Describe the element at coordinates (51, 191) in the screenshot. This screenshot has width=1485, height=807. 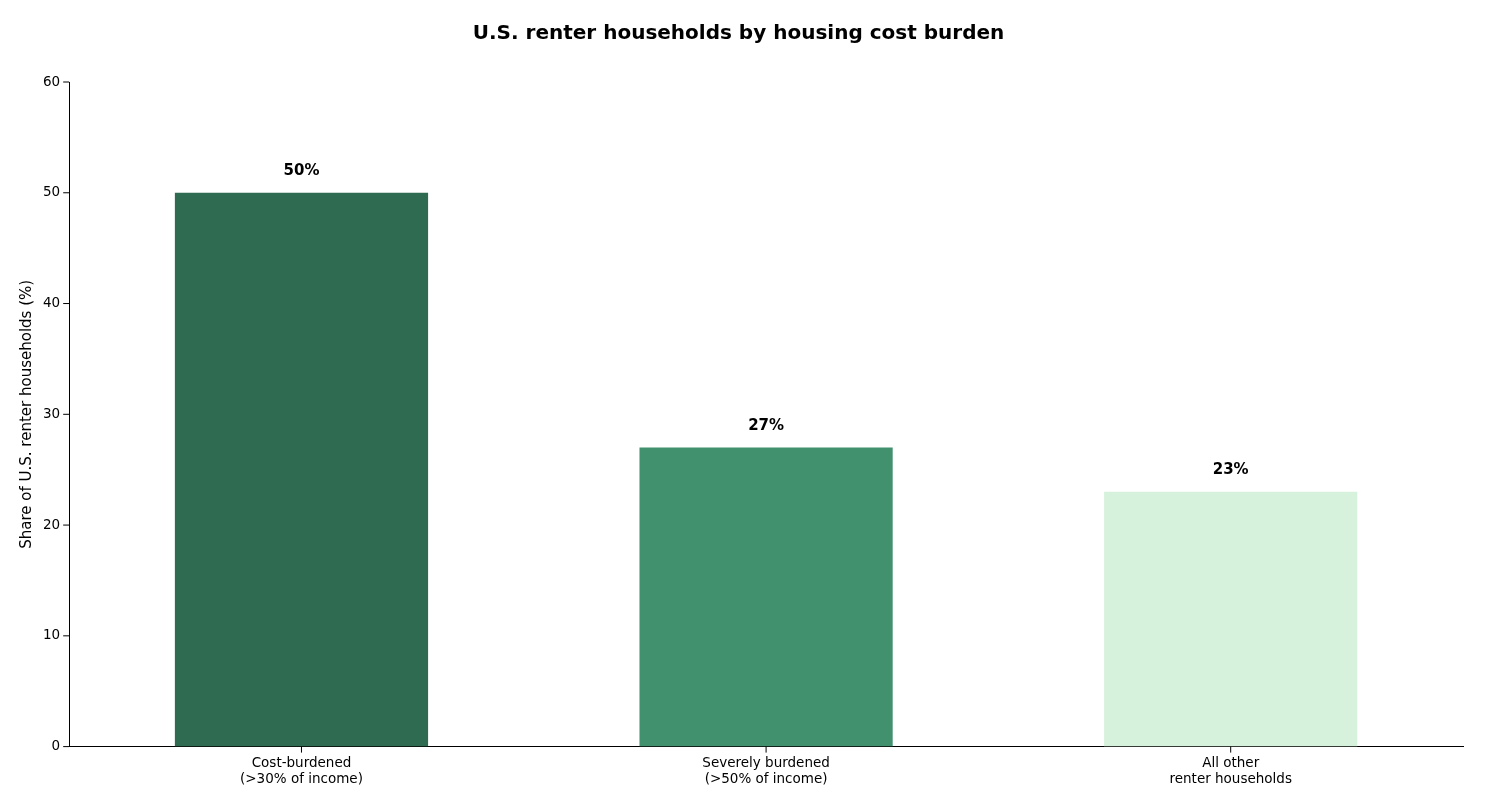
I see `y-tick-label: 50` at that location.